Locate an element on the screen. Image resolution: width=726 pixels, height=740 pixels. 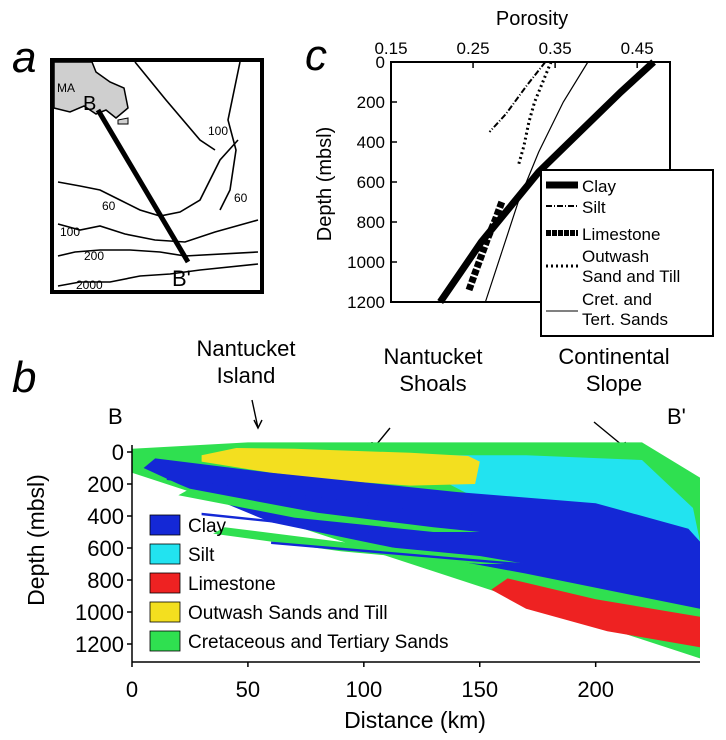
x-tick-label: 0.25 is located at coordinates (473, 48).